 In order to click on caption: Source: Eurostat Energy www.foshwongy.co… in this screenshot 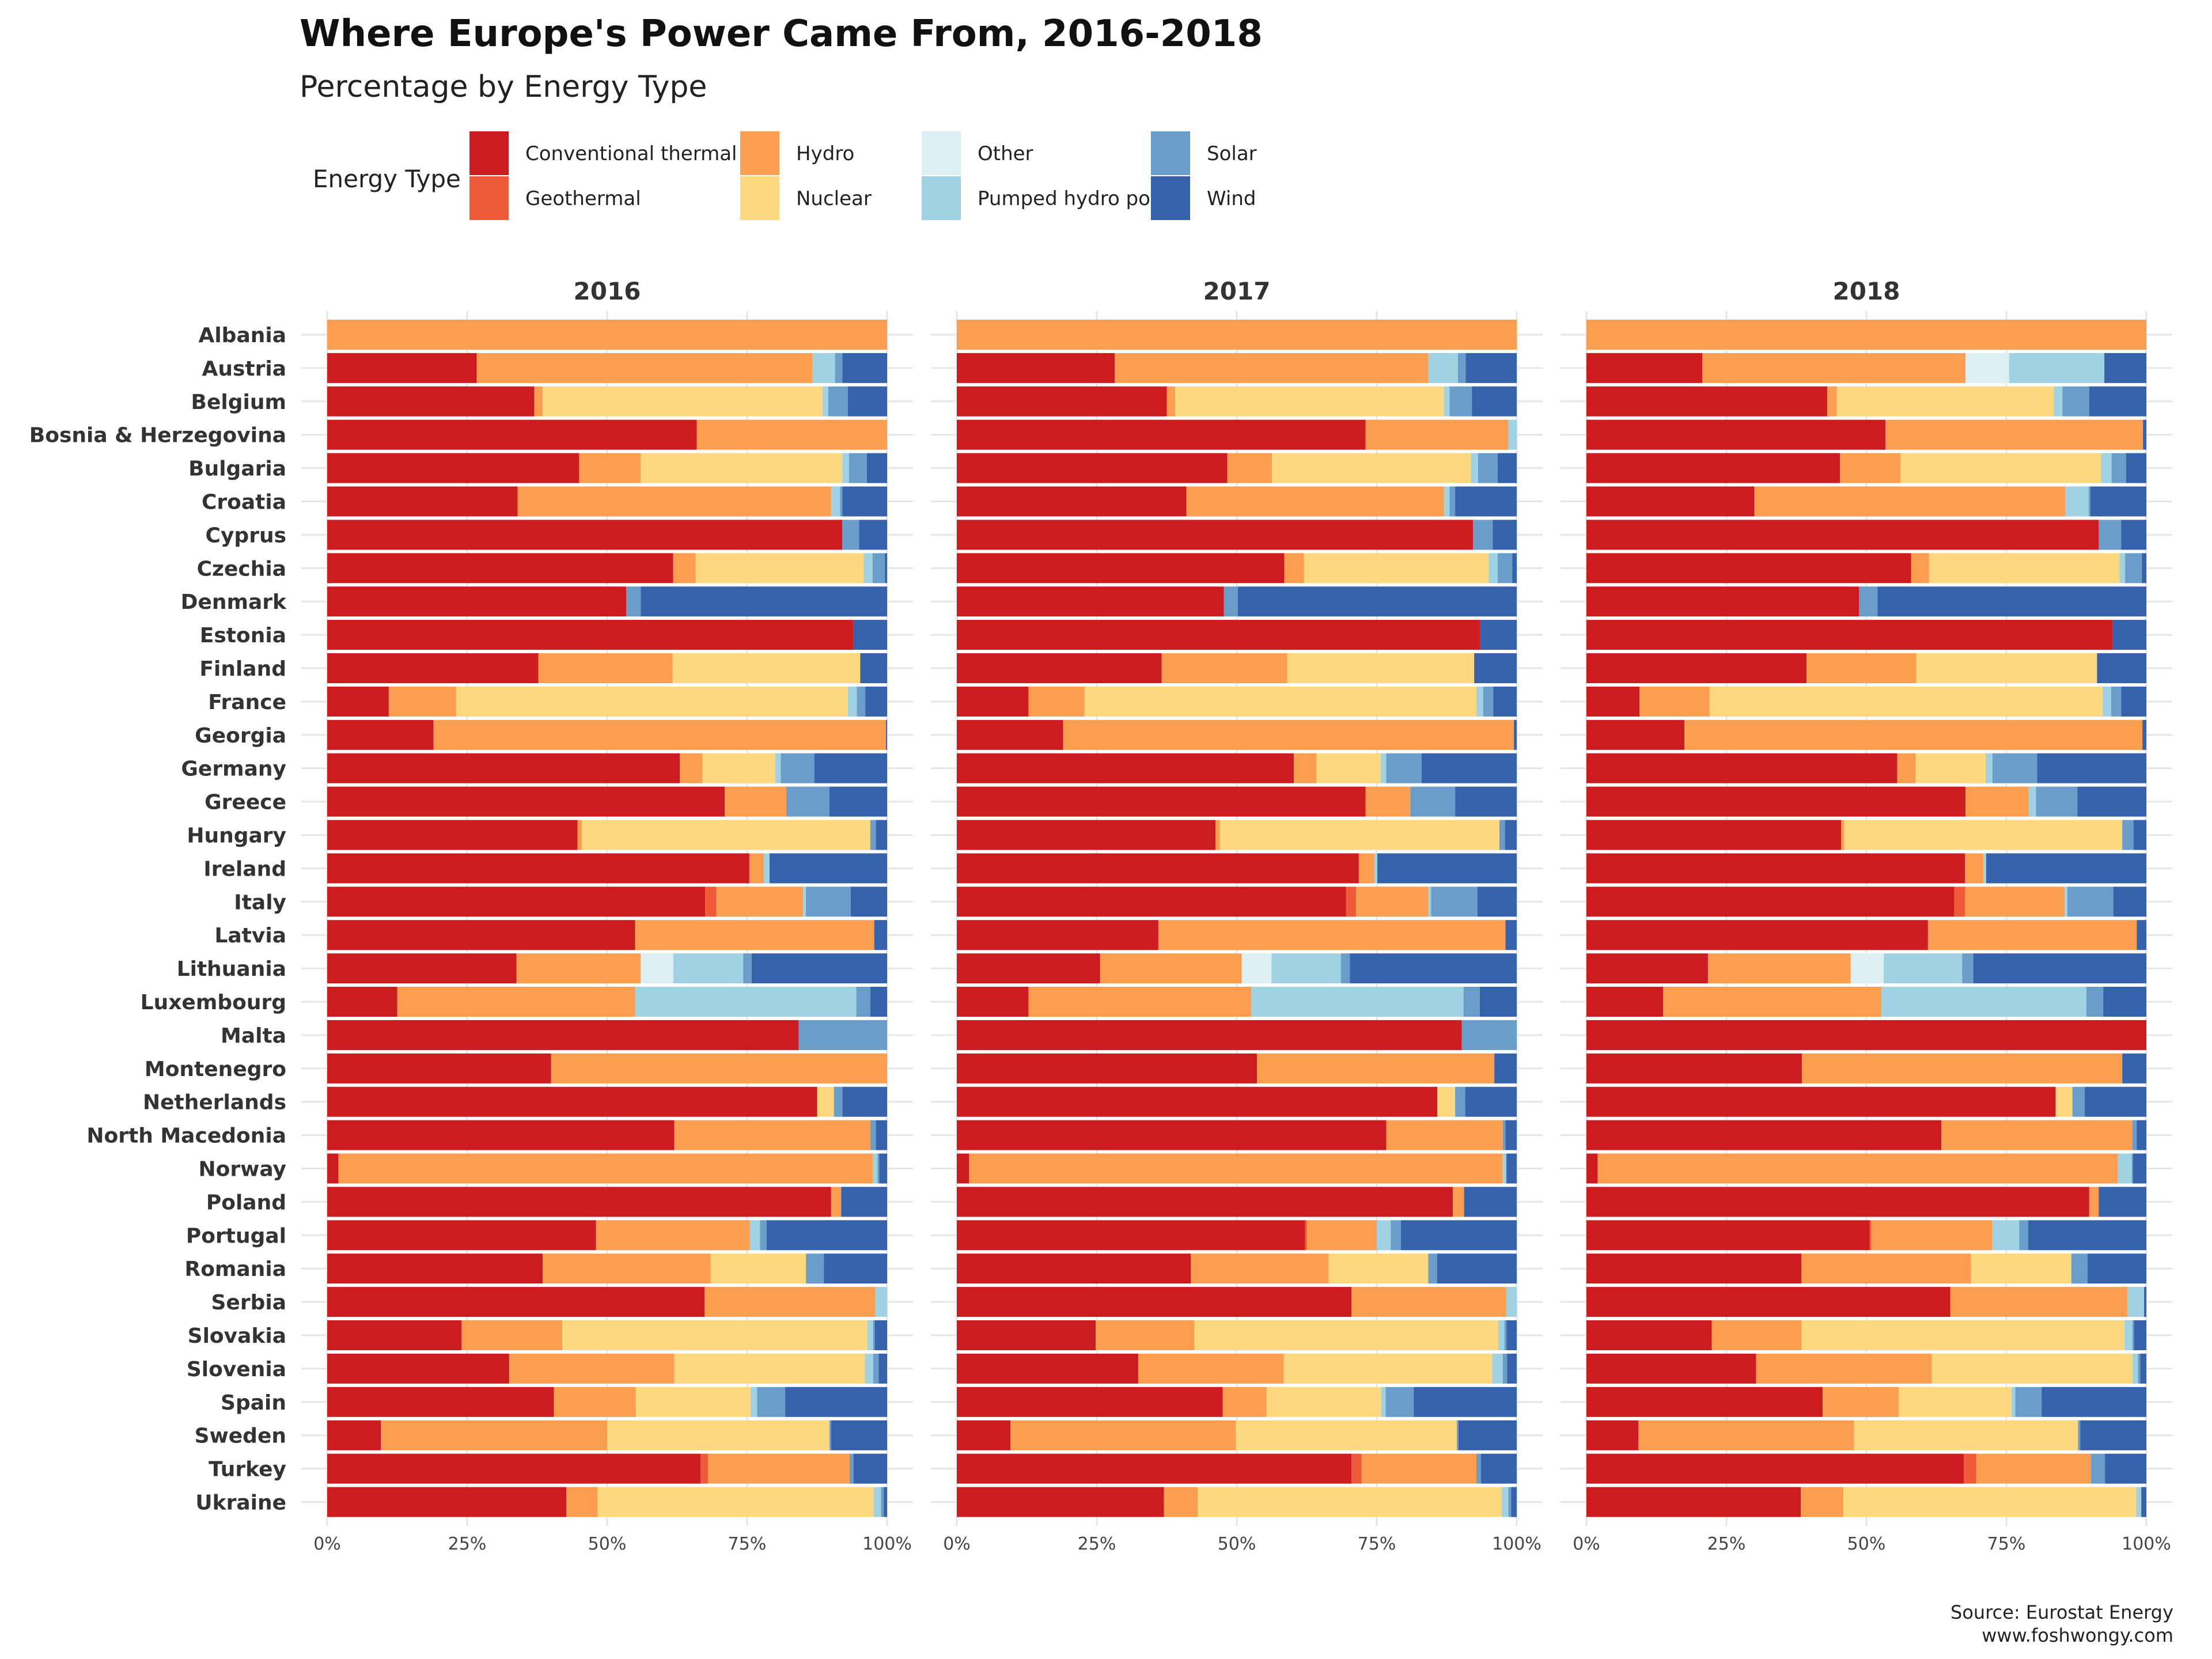, I will do `click(2061, 1623)`.